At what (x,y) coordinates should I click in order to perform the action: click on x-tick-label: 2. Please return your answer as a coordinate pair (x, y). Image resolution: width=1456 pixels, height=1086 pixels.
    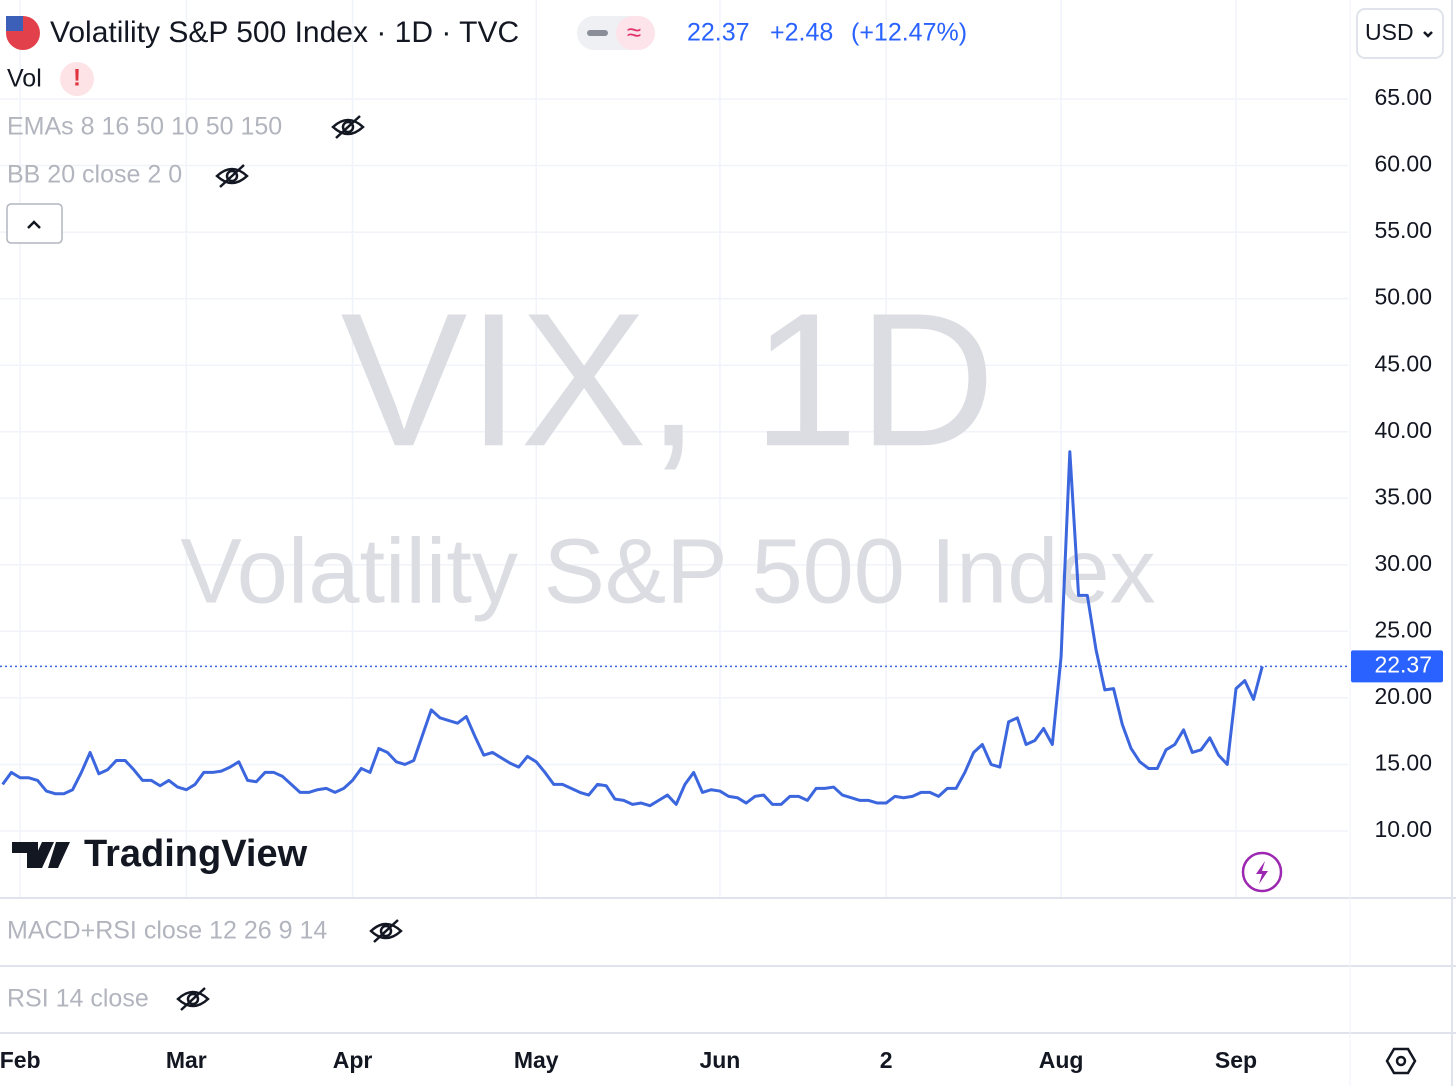
    Looking at the image, I should click on (886, 1060).